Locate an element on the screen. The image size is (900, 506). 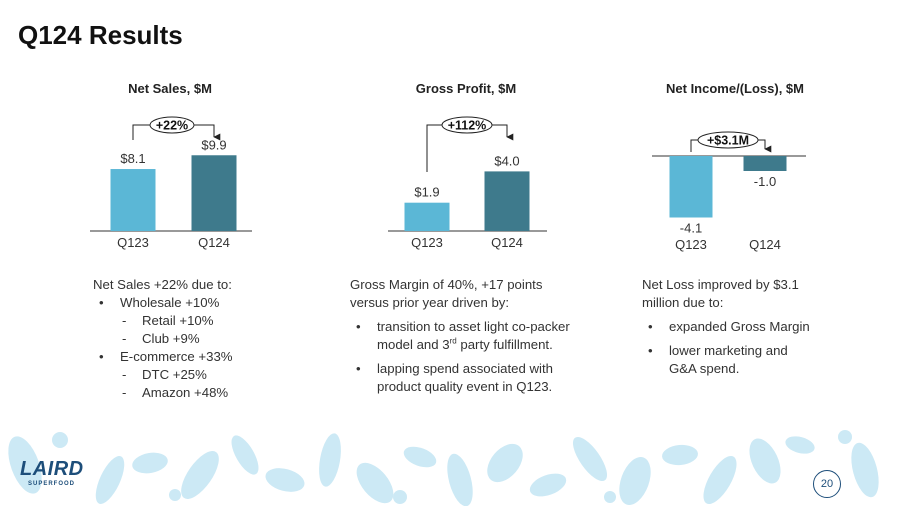
page-title: Q124 Results is located at coordinates (100, 35).